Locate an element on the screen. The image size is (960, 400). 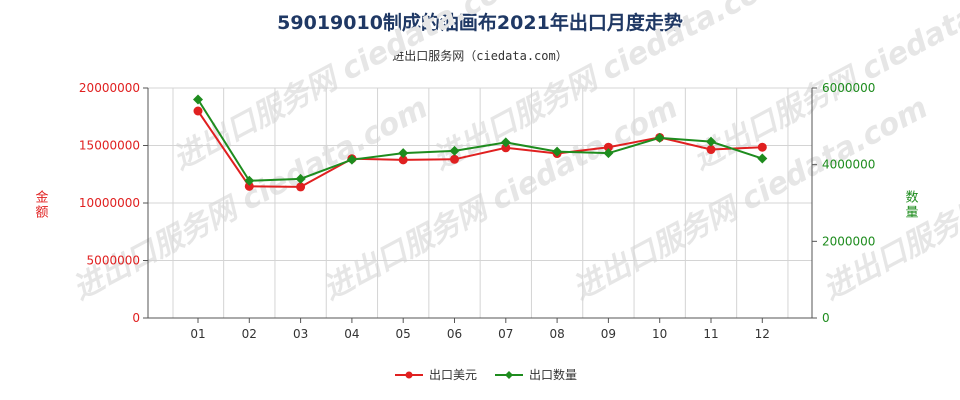
series-layer is located at coordinates (480, 143).